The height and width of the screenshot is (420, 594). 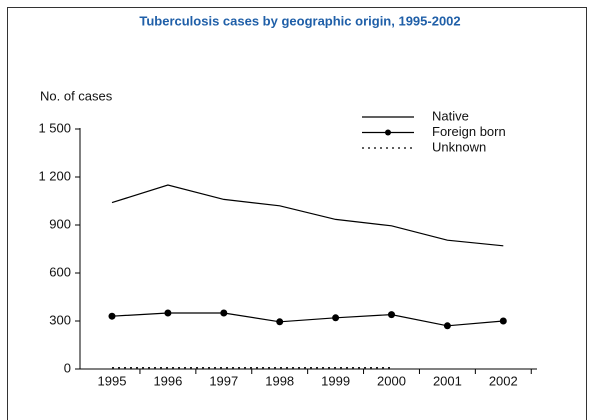 I want to click on x-tick-label: 1998, so click(x=279, y=380).